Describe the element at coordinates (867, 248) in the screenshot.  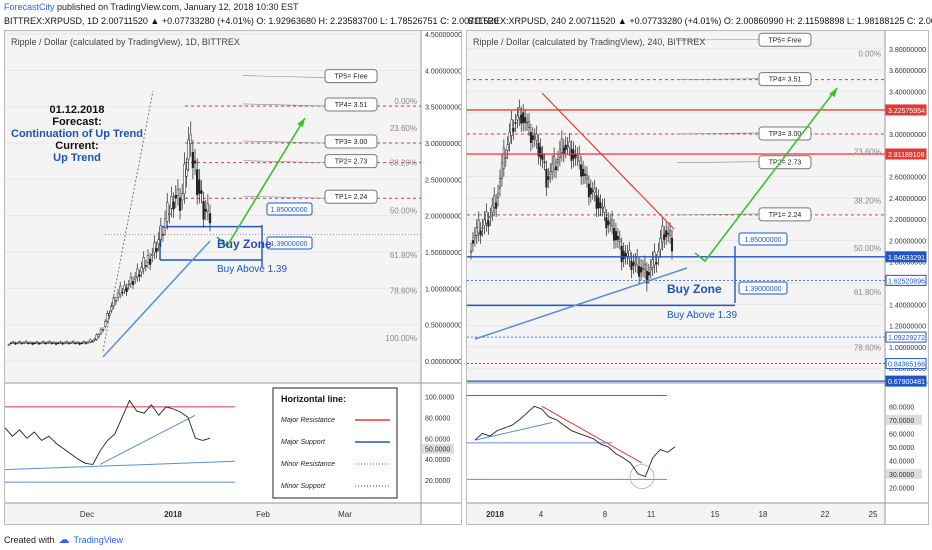
I see `right-fib-label: 50.00%` at that location.